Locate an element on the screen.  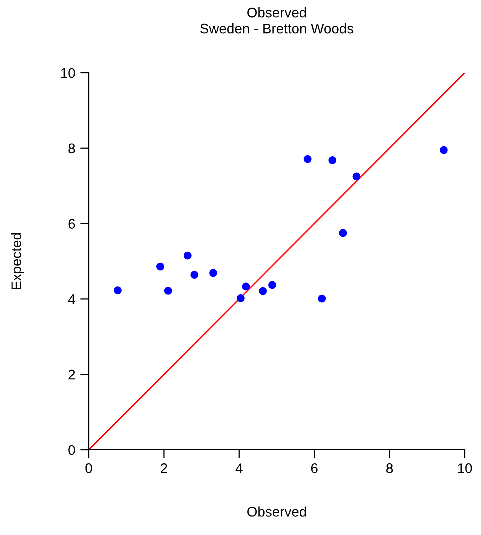
x-tick-label: 2 is located at coordinates (164, 469).